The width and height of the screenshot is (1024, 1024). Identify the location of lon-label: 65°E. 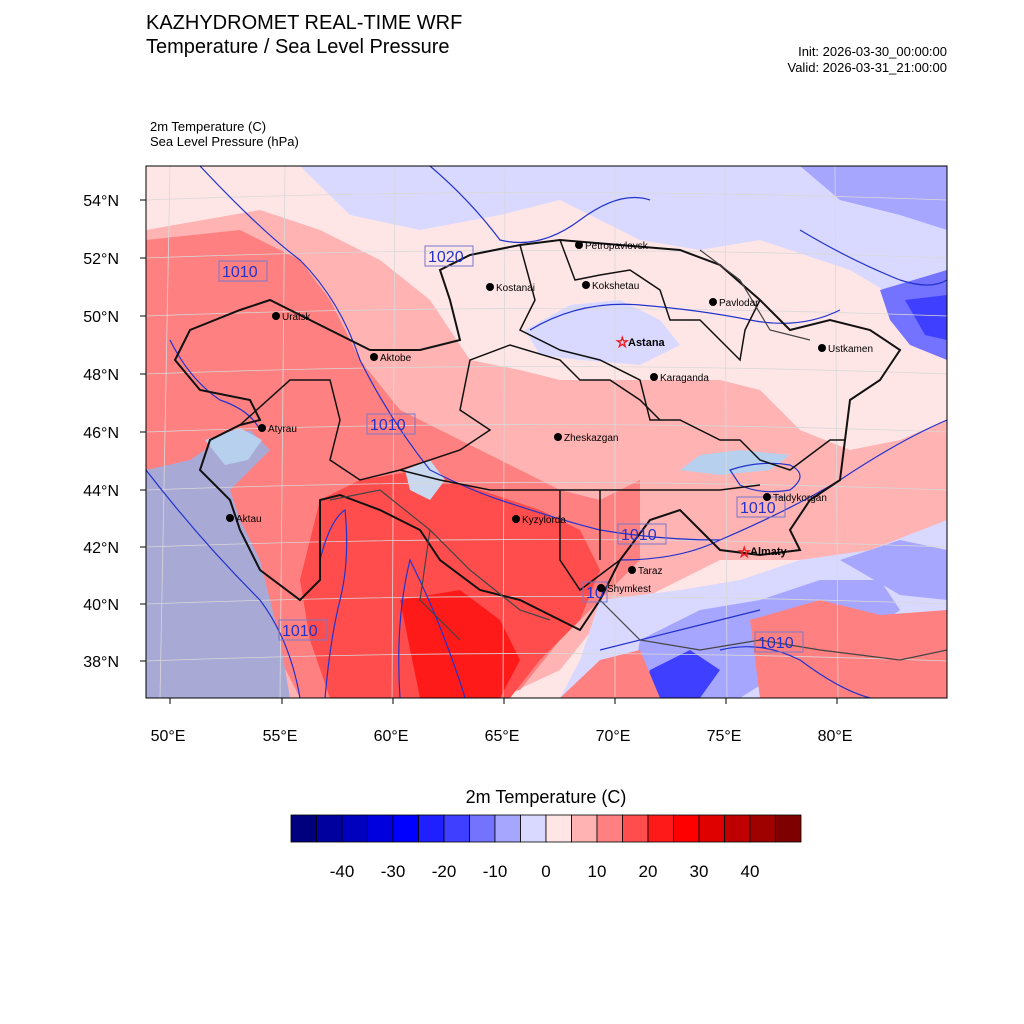
(502, 736).